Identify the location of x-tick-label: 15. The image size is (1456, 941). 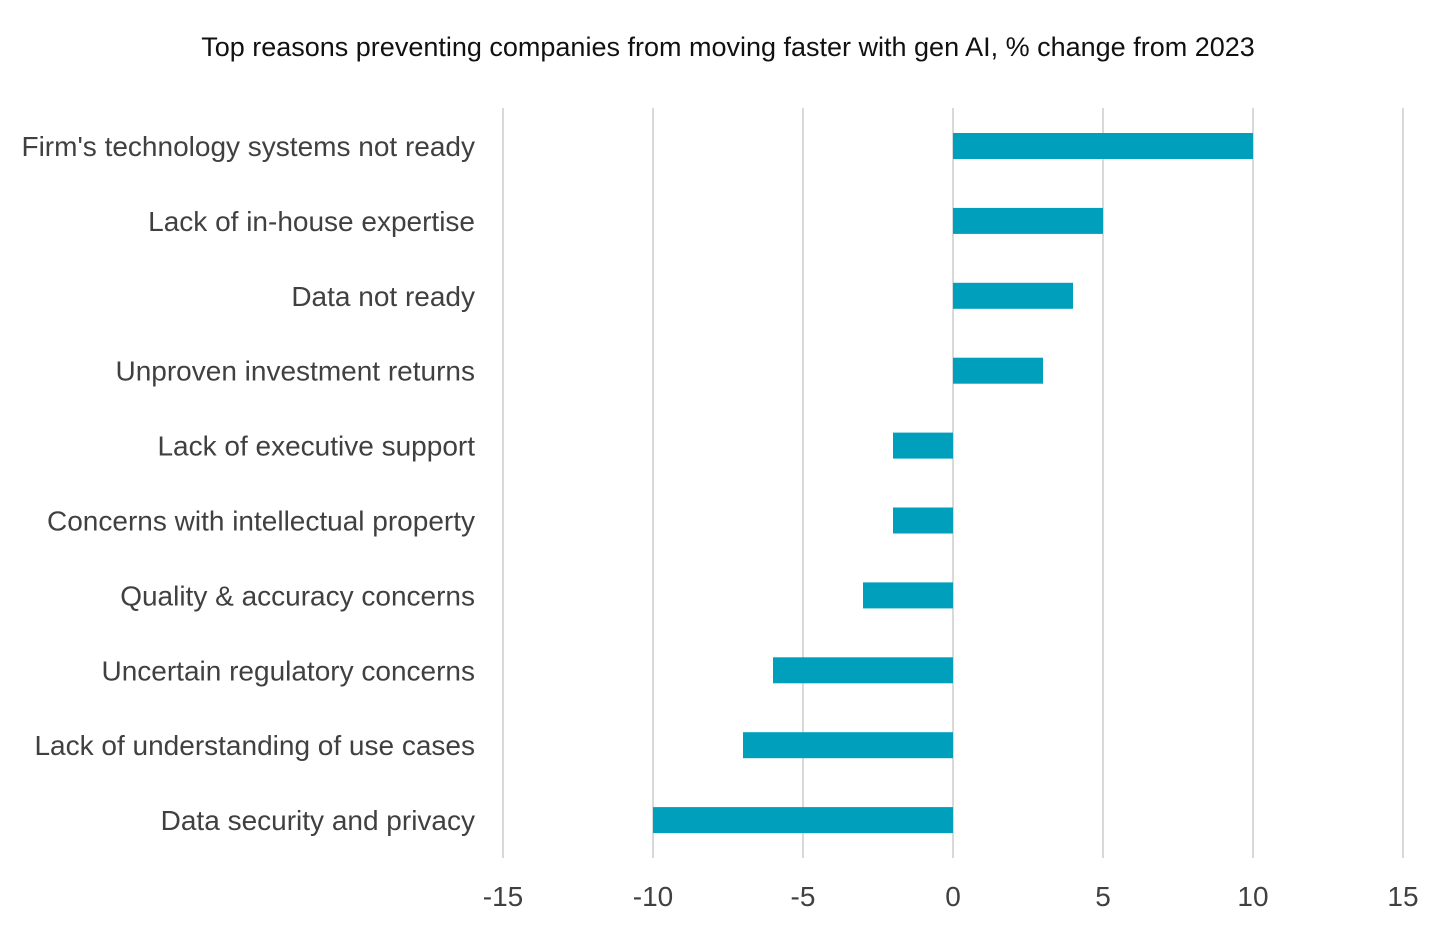
(1402, 896).